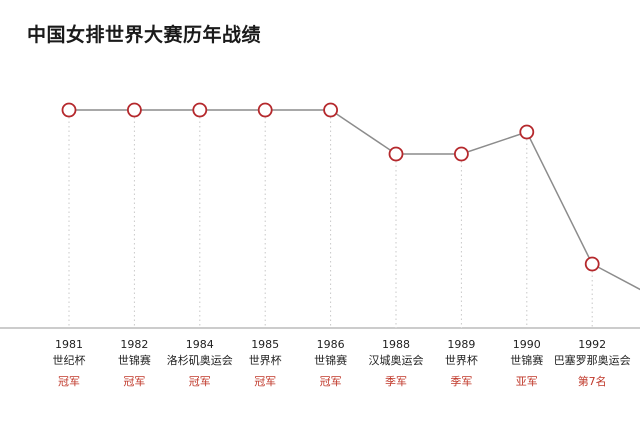 Image resolution: width=640 pixels, height=427 pixels. Describe the element at coordinates (331, 344) in the screenshot. I see `tick-label-year: 1986` at that location.